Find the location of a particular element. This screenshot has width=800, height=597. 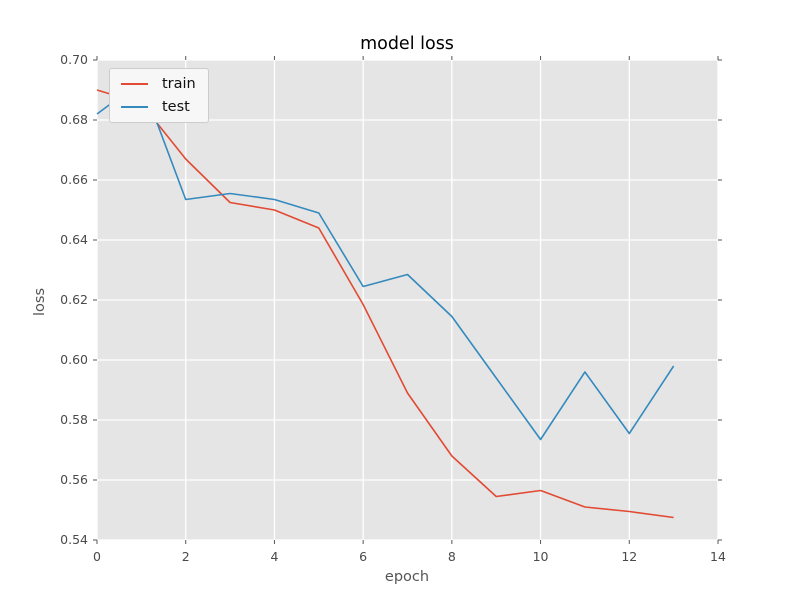

legend-item-train: train is located at coordinates (164, 84).